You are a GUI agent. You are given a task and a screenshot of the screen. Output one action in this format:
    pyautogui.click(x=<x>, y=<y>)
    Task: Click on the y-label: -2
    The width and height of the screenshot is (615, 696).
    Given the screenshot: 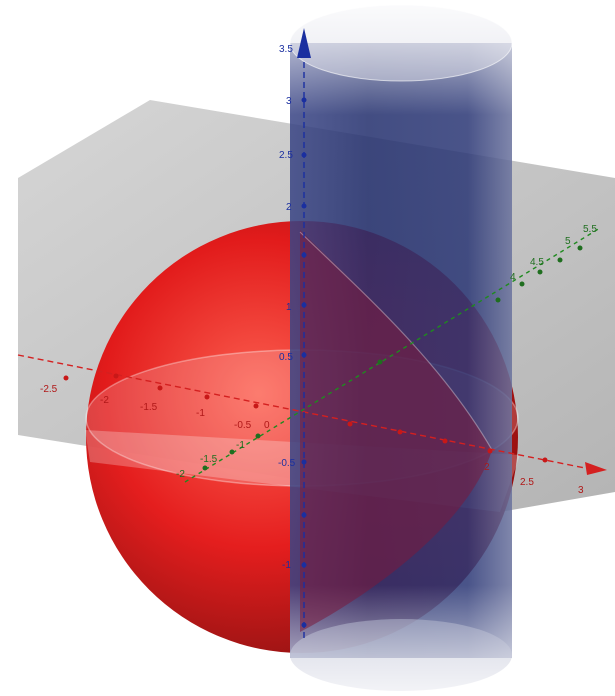 What is the action you would take?
    pyautogui.click(x=180, y=474)
    